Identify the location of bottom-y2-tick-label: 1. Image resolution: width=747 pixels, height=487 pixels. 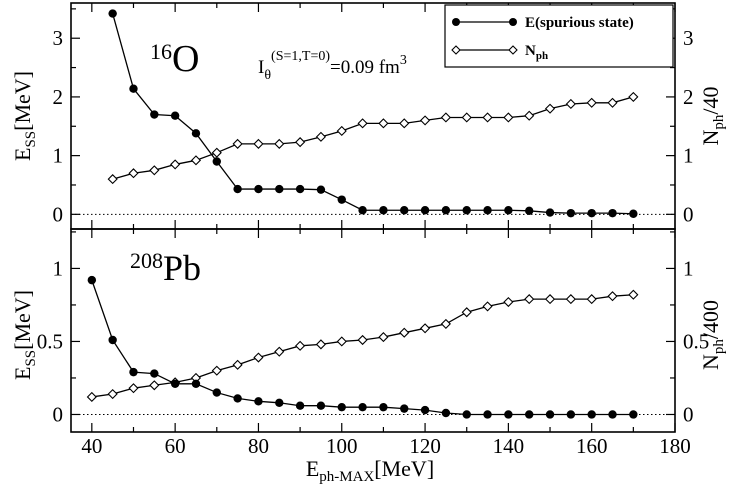
(688, 268).